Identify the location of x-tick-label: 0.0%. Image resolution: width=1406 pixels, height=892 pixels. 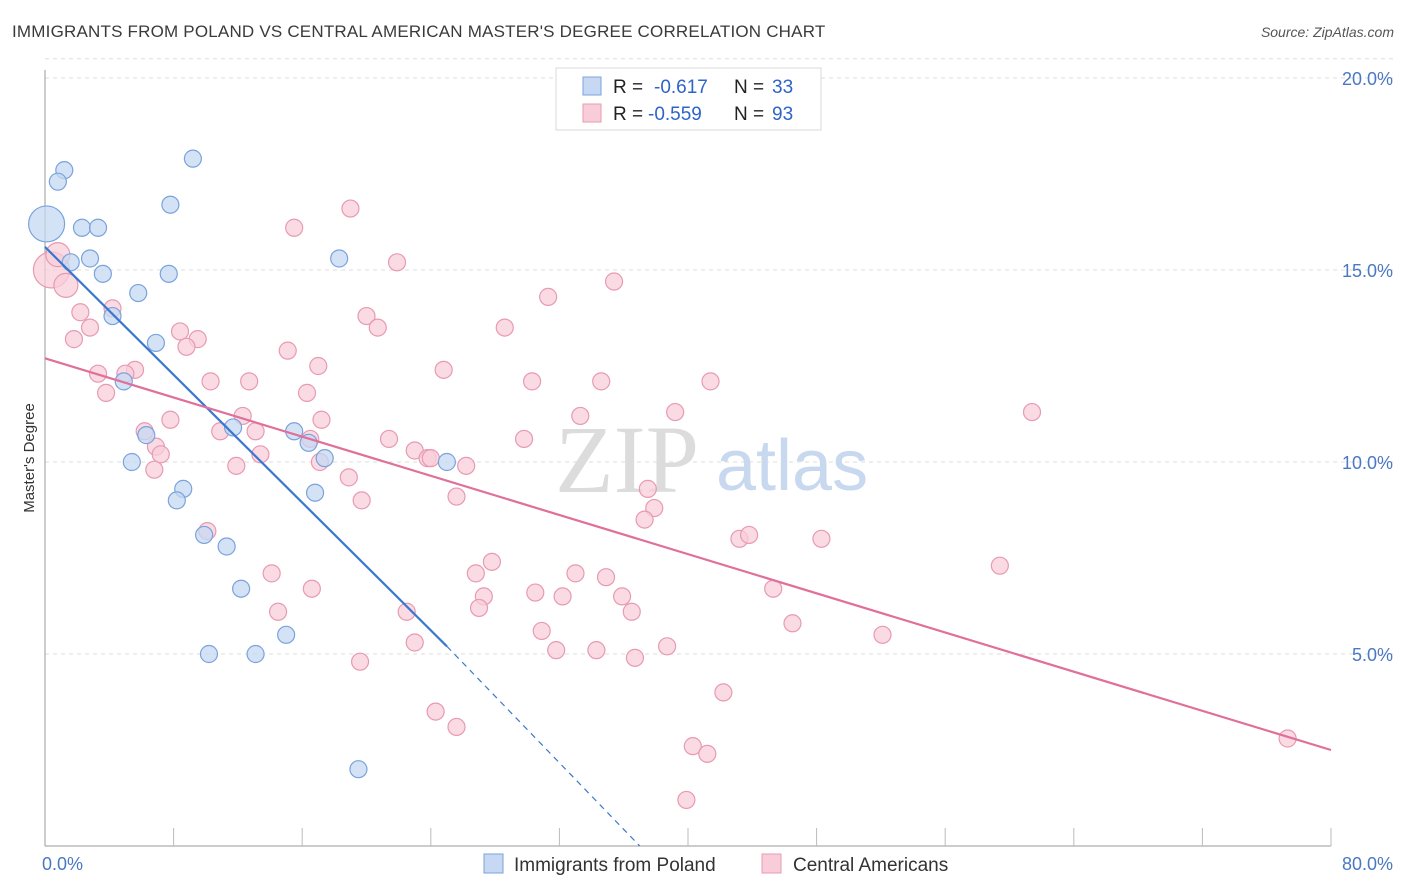
(62, 864).